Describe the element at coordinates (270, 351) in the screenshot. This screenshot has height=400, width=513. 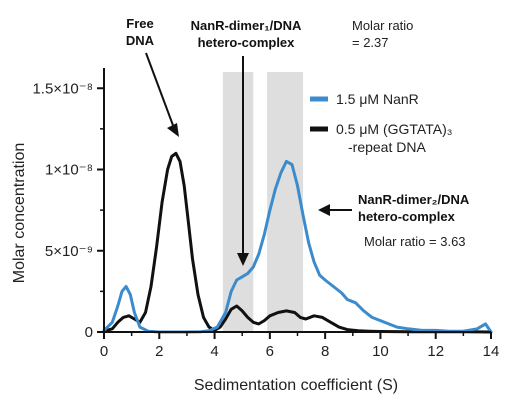
I see `x-tick-label-6: 6` at that location.